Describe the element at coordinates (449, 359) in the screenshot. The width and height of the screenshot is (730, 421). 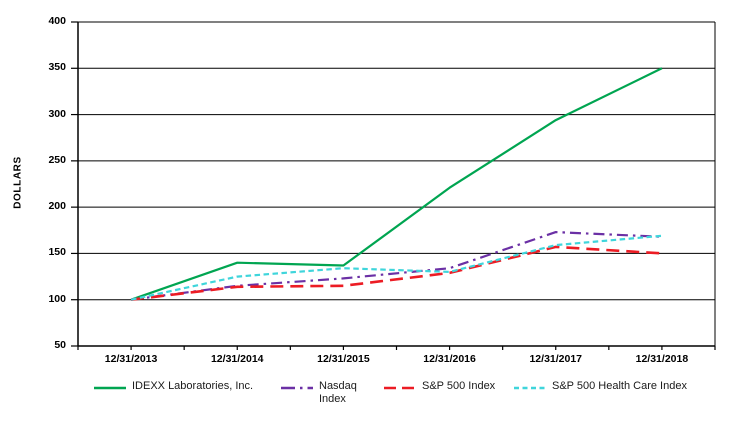
I see `x-tick-label: 12/31/2016` at that location.